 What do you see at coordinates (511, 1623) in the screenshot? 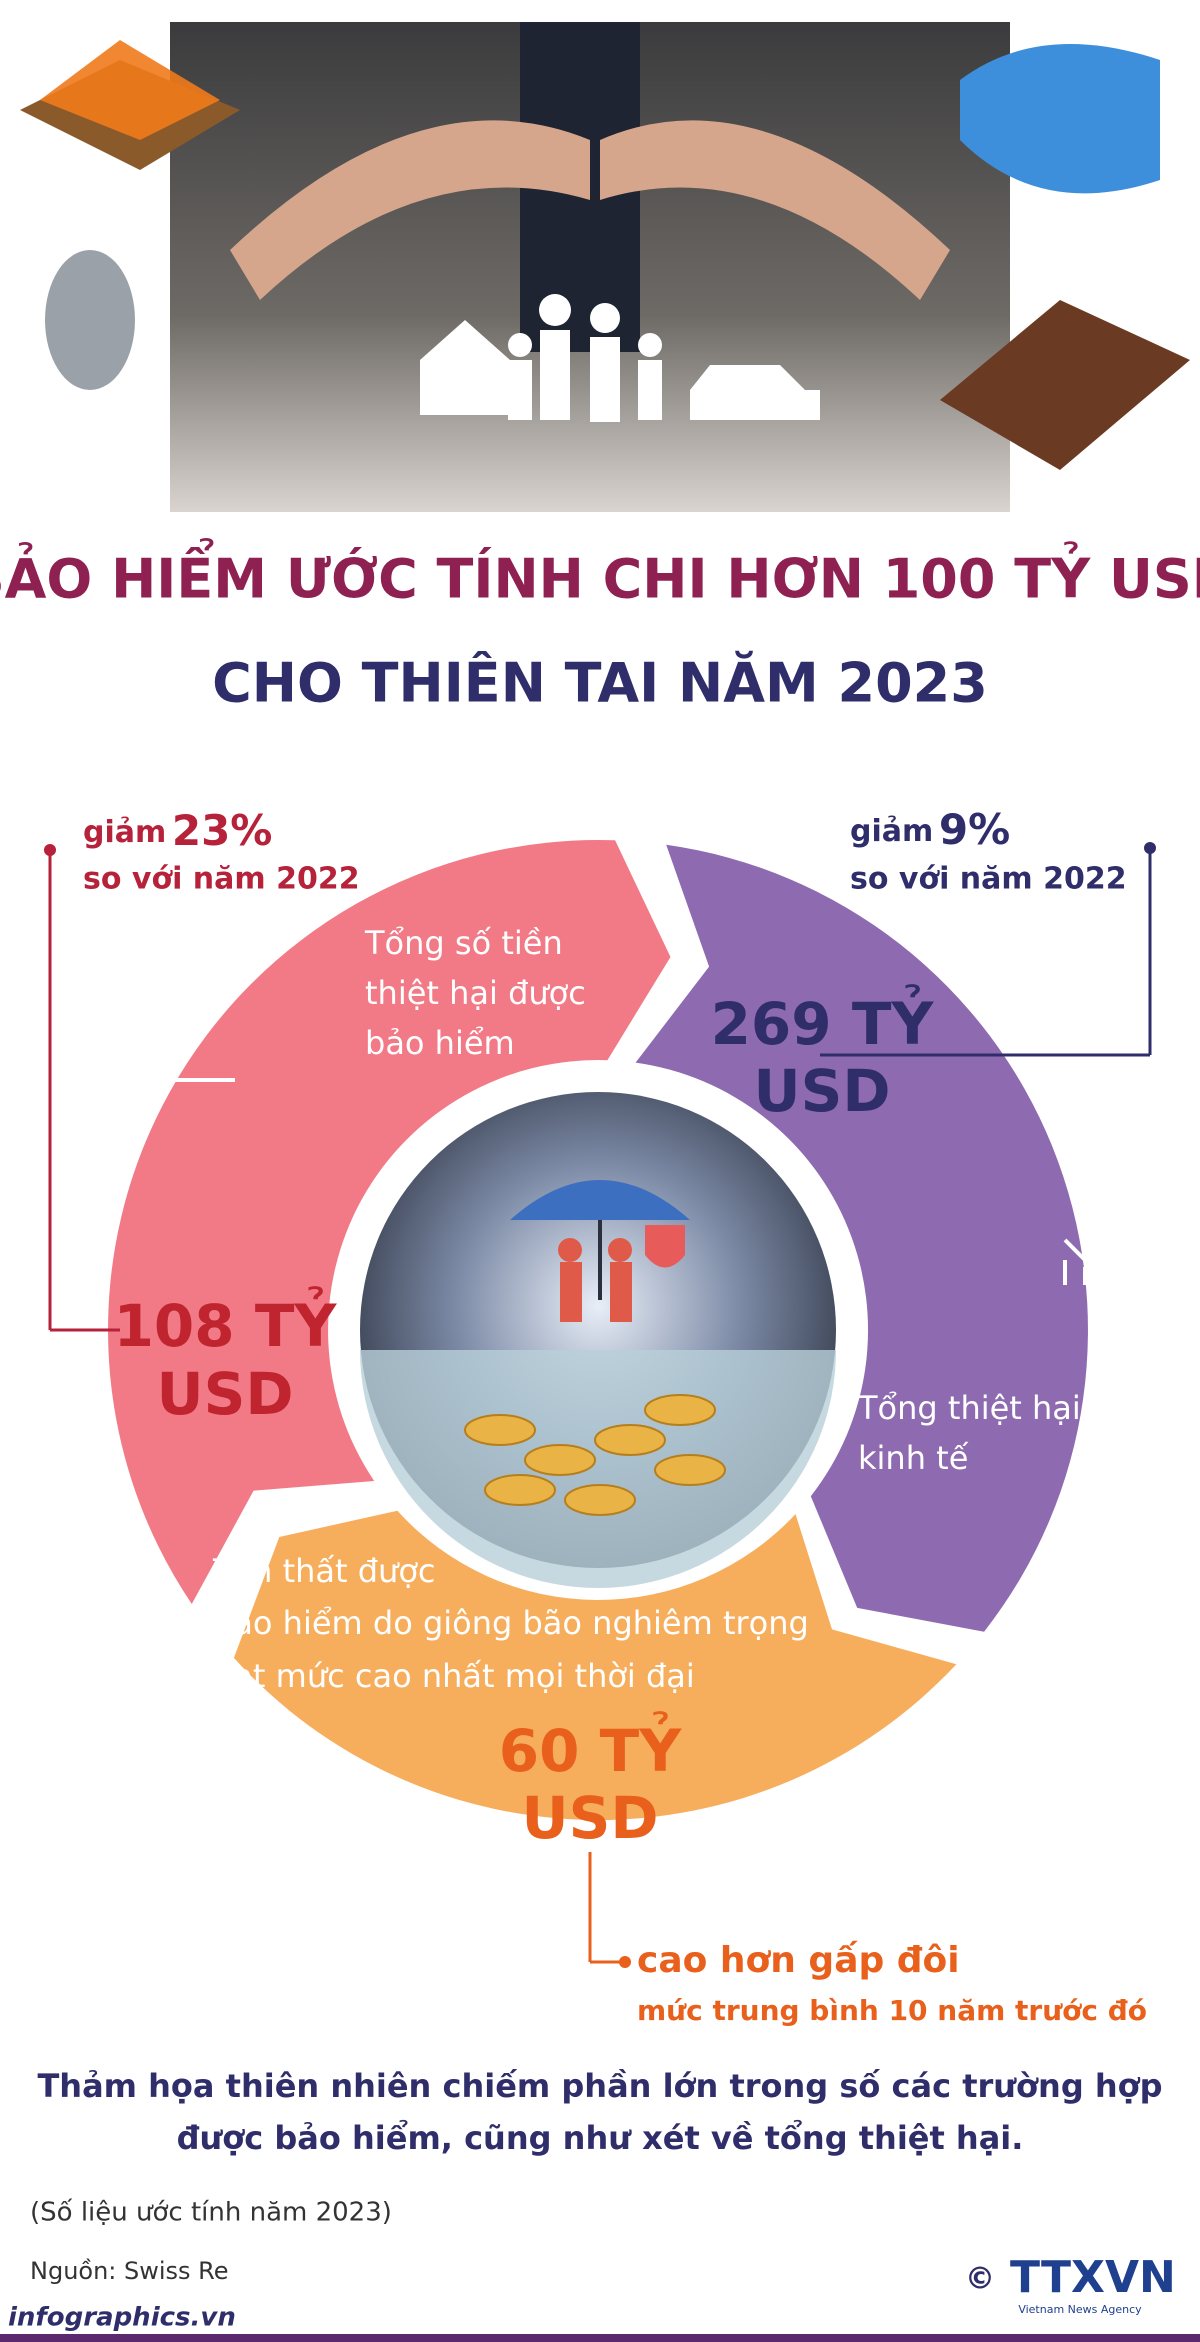
I see `label: bảo hiểm do giông bão nghiêm trọng` at bounding box center [511, 1623].